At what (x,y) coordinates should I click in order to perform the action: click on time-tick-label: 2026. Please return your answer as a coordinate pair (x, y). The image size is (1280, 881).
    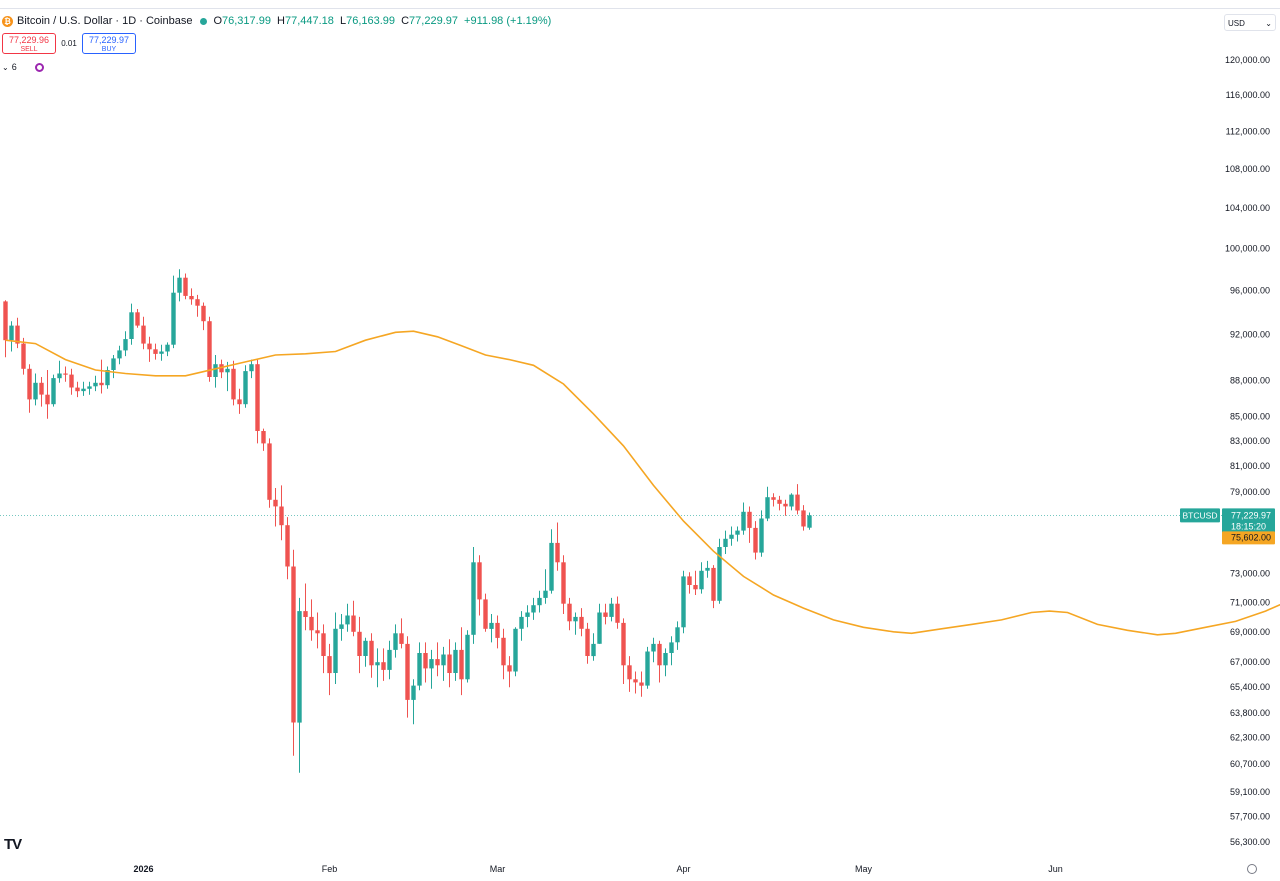
    Looking at the image, I should click on (143, 869).